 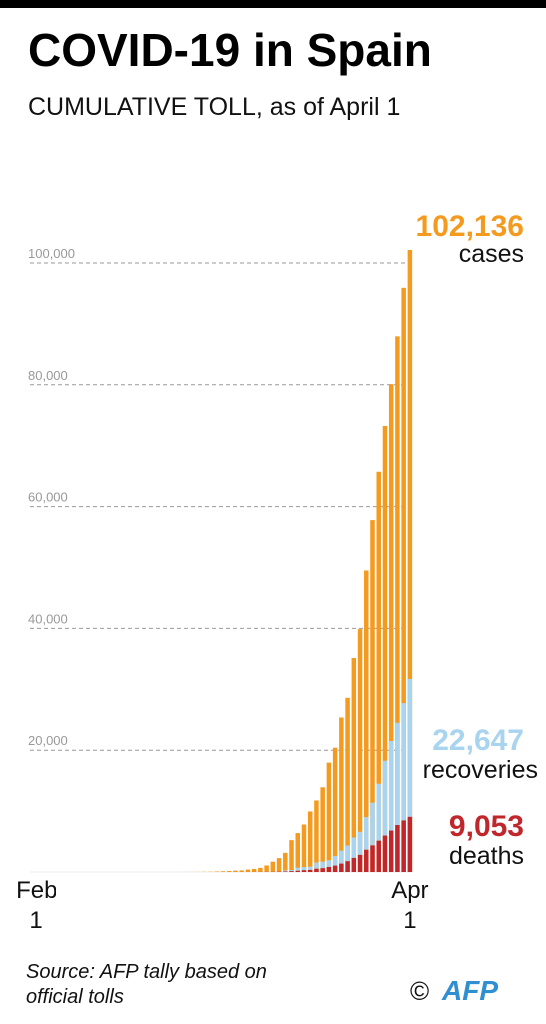 I want to click on x-tick-label: Apr 1, so click(x=410, y=905).